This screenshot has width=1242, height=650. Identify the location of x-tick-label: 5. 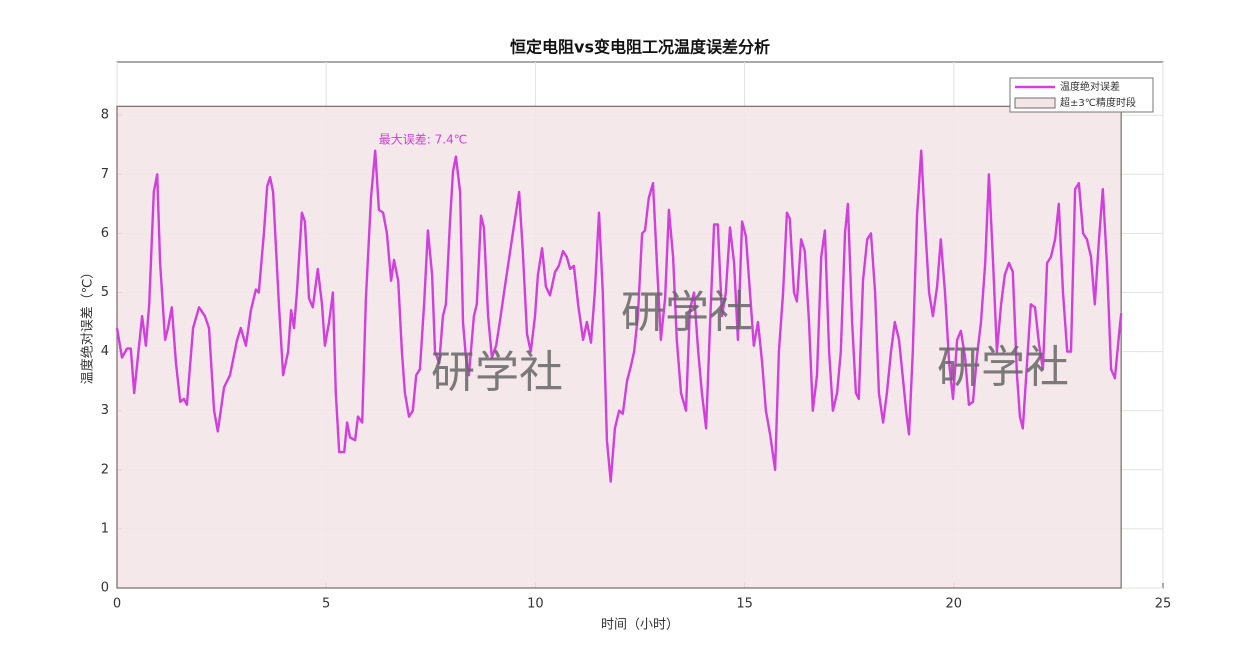
(326, 604).